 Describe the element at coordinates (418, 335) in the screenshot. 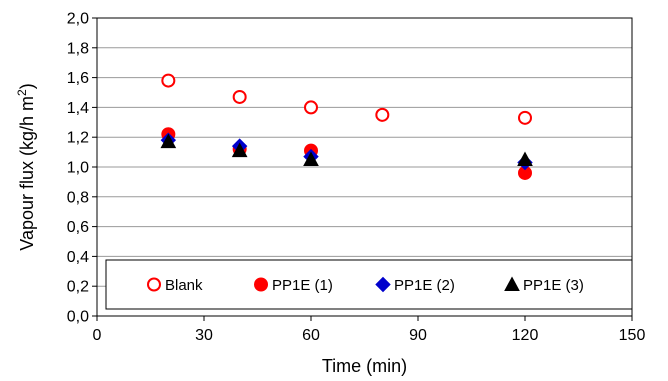

I see `x-tick-label: 90` at that location.